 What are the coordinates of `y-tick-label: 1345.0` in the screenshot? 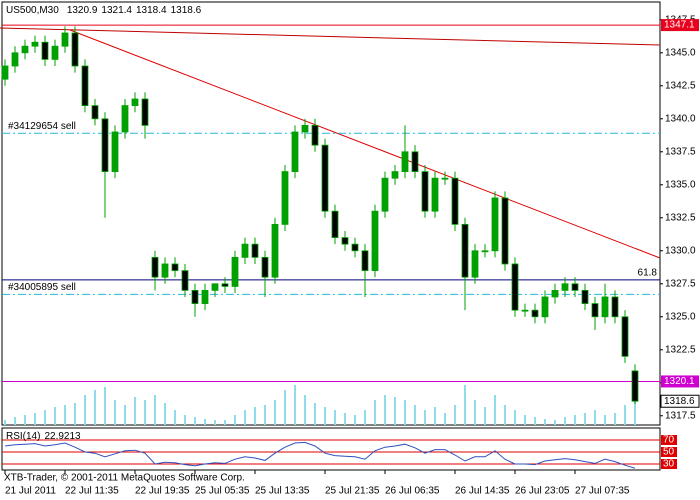 It's located at (680, 52).